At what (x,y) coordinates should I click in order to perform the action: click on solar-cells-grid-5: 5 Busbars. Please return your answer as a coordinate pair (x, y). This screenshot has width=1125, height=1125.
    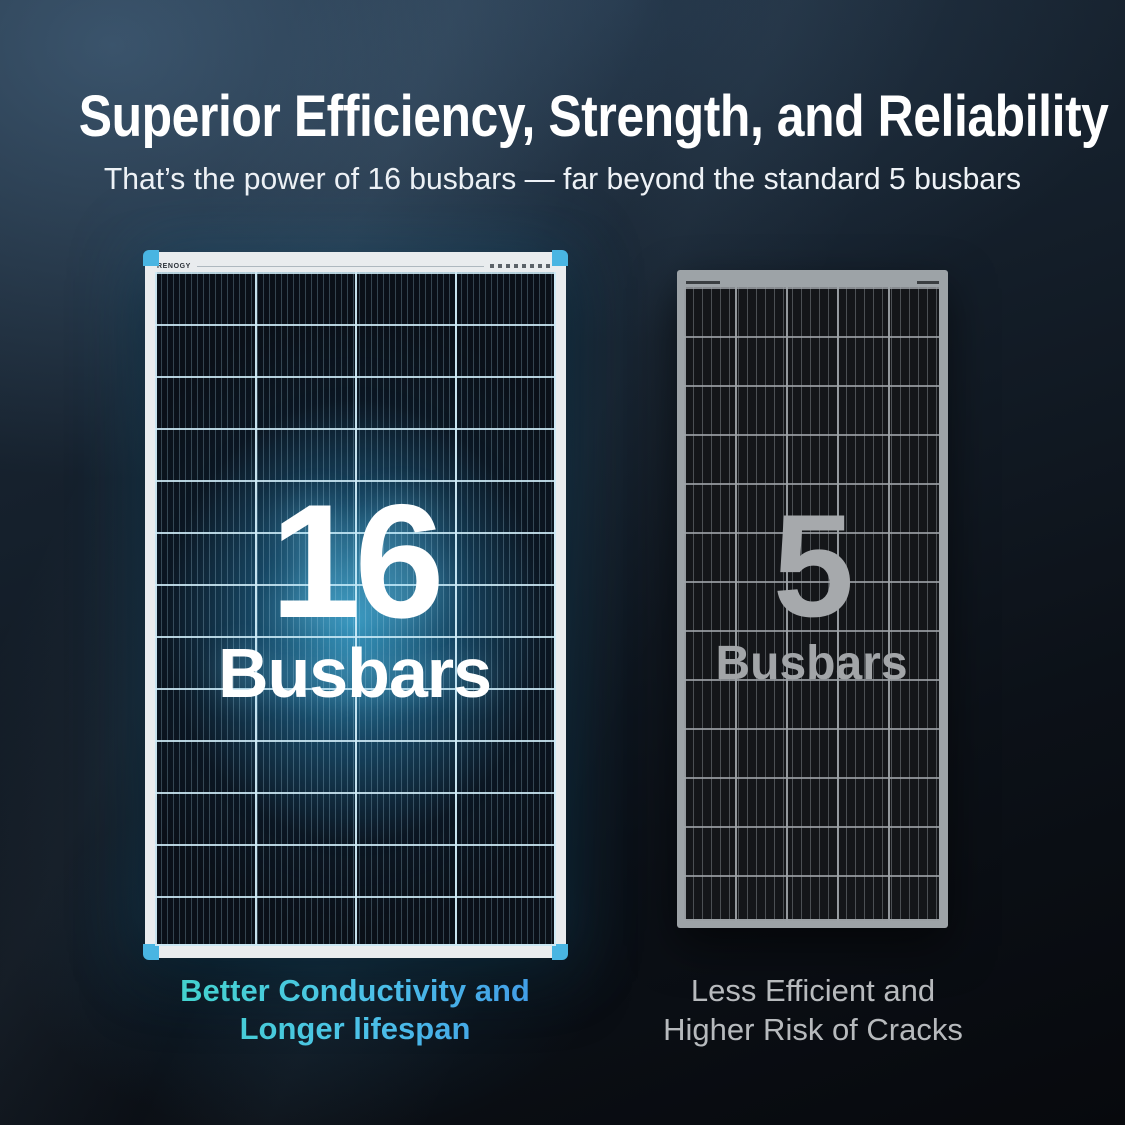
    Looking at the image, I should click on (812, 604).